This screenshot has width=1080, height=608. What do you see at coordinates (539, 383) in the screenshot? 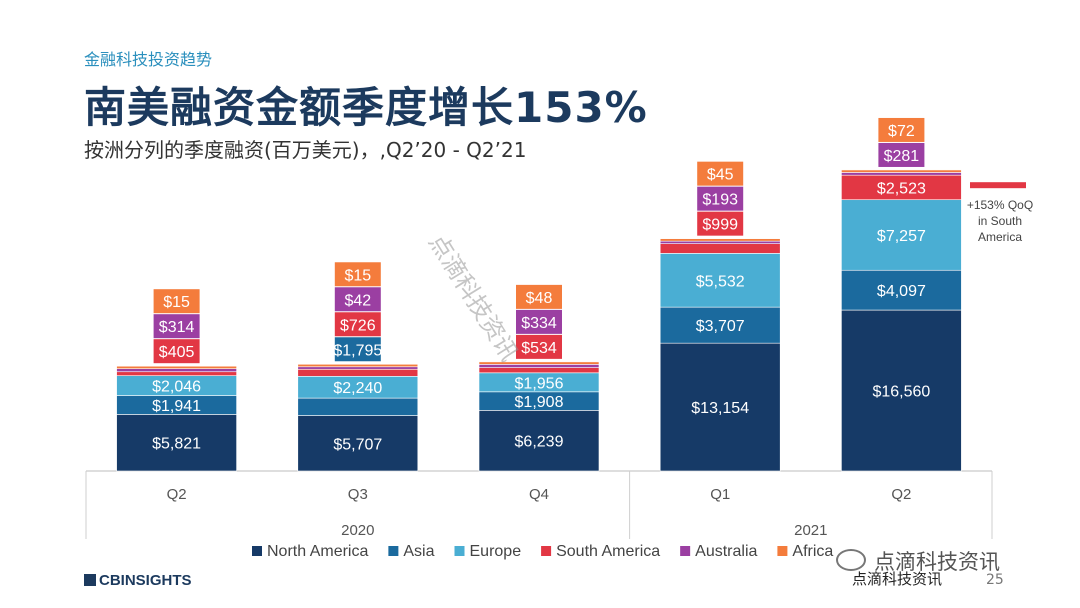
I see `data-label: $1,956` at bounding box center [539, 383].